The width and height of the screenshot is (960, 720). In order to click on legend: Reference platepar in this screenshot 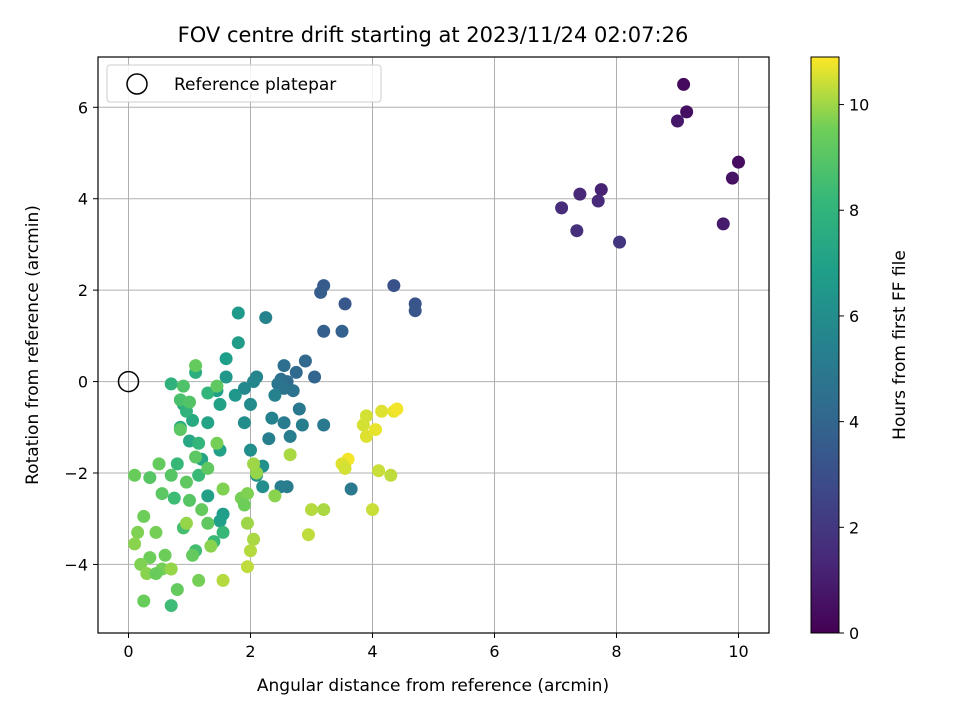, I will do `click(244, 83)`.